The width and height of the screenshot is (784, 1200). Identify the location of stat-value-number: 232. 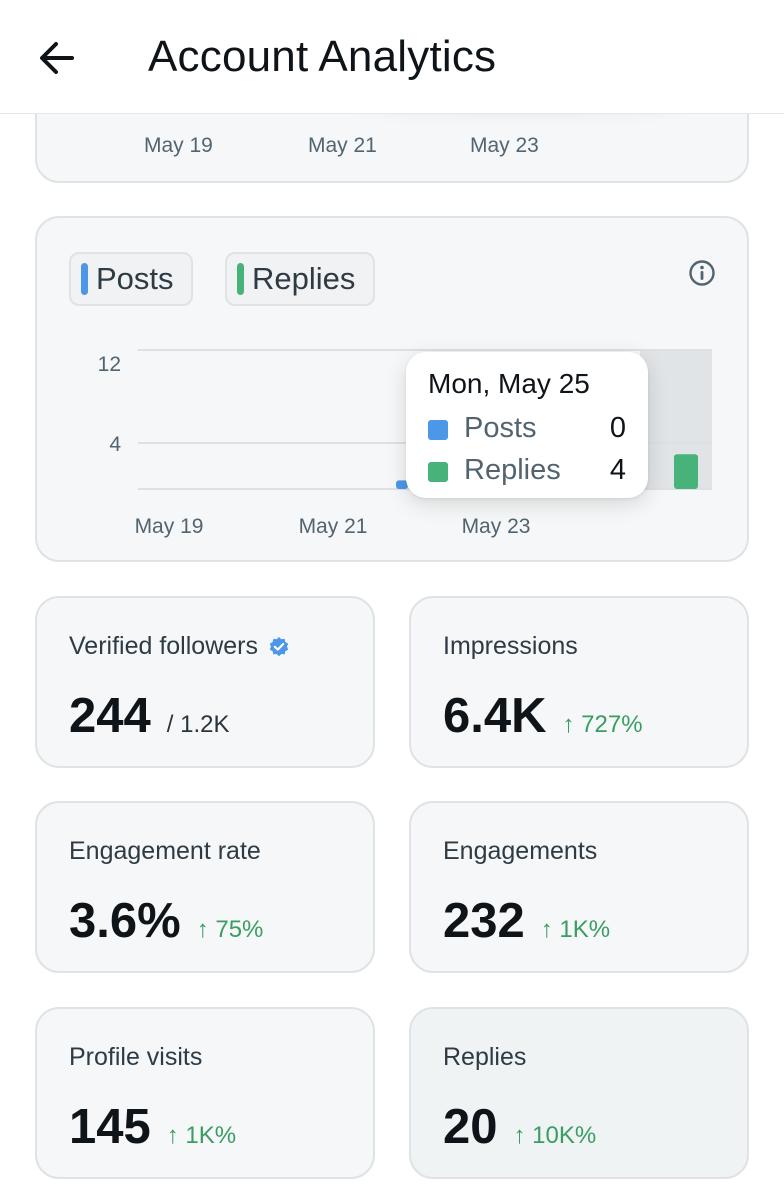
(484, 921).